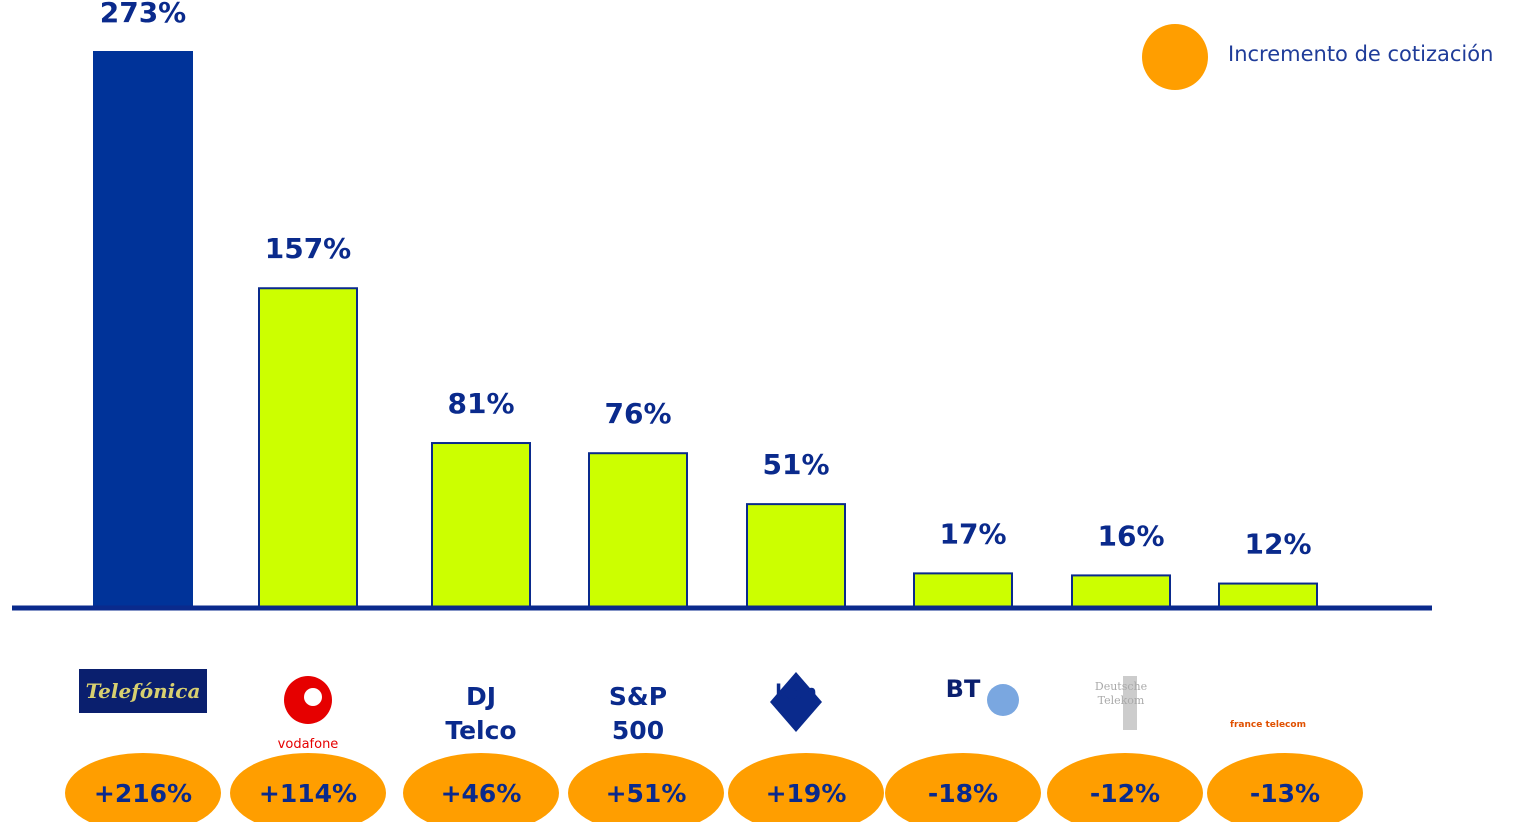 The height and width of the screenshot is (822, 1535). Describe the element at coordinates (1121, 693) in the screenshot. I see `category-label: Deutsche Telekom` at that location.